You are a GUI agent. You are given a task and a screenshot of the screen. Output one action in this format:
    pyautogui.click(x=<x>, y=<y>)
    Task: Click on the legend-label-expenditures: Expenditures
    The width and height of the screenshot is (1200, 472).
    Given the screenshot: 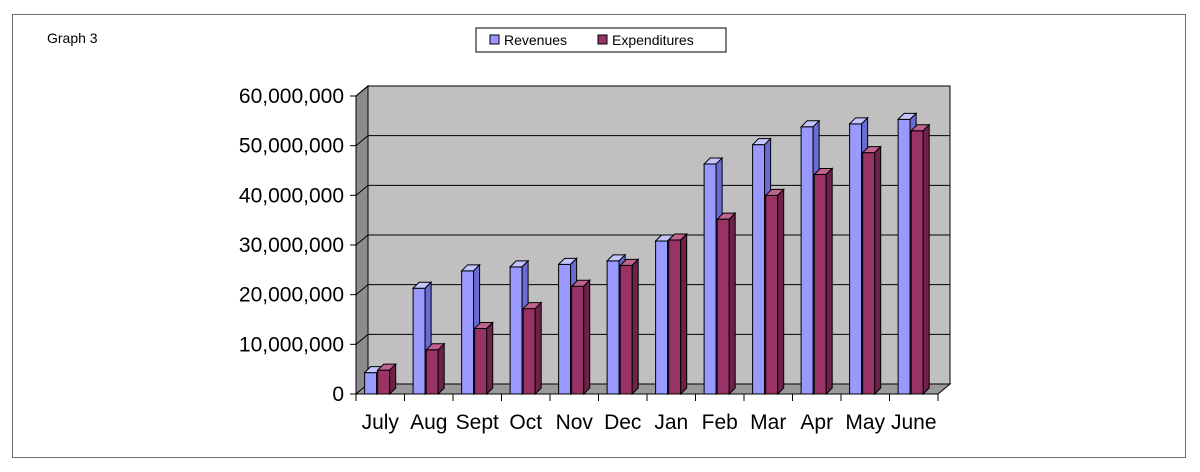 What is the action you would take?
    pyautogui.click(x=653, y=40)
    